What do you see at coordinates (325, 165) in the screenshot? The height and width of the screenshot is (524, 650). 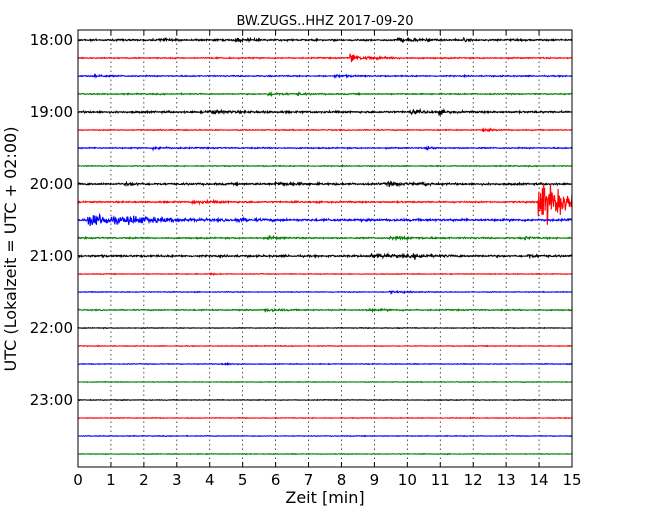 I see `trace-line-1945` at bounding box center [325, 165].